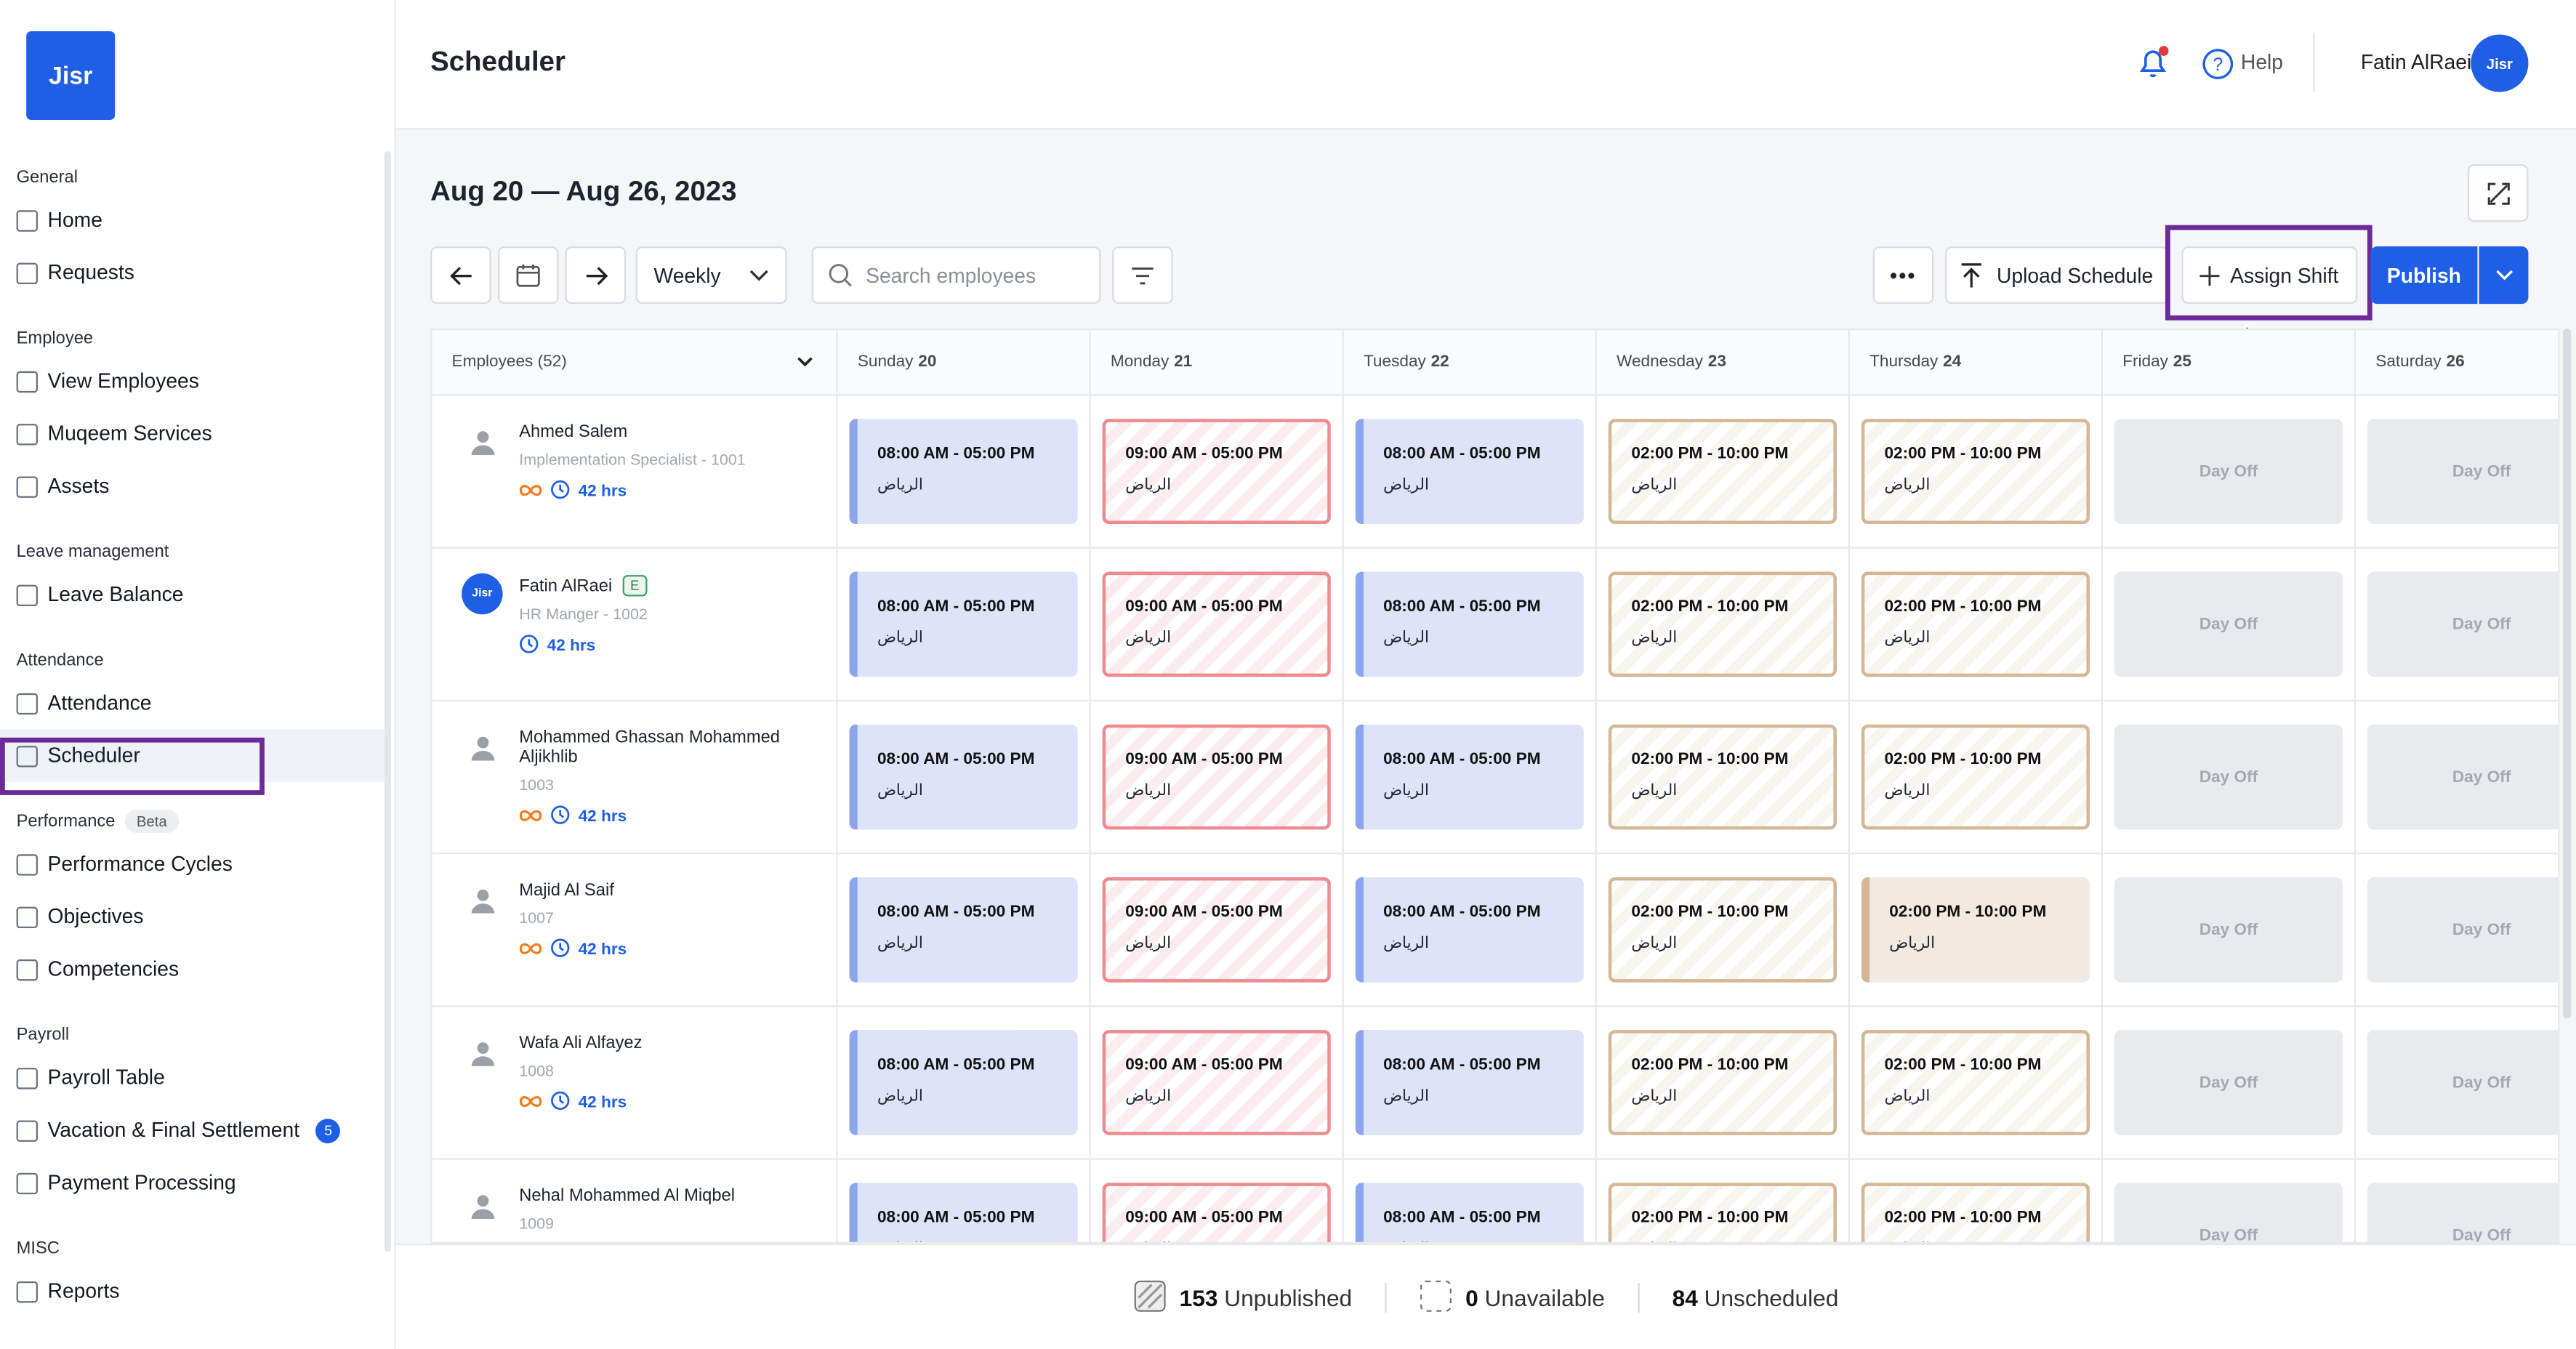 This screenshot has height=1349, width=2576. Describe the element at coordinates (596, 275) in the screenshot. I see `next-button` at that location.